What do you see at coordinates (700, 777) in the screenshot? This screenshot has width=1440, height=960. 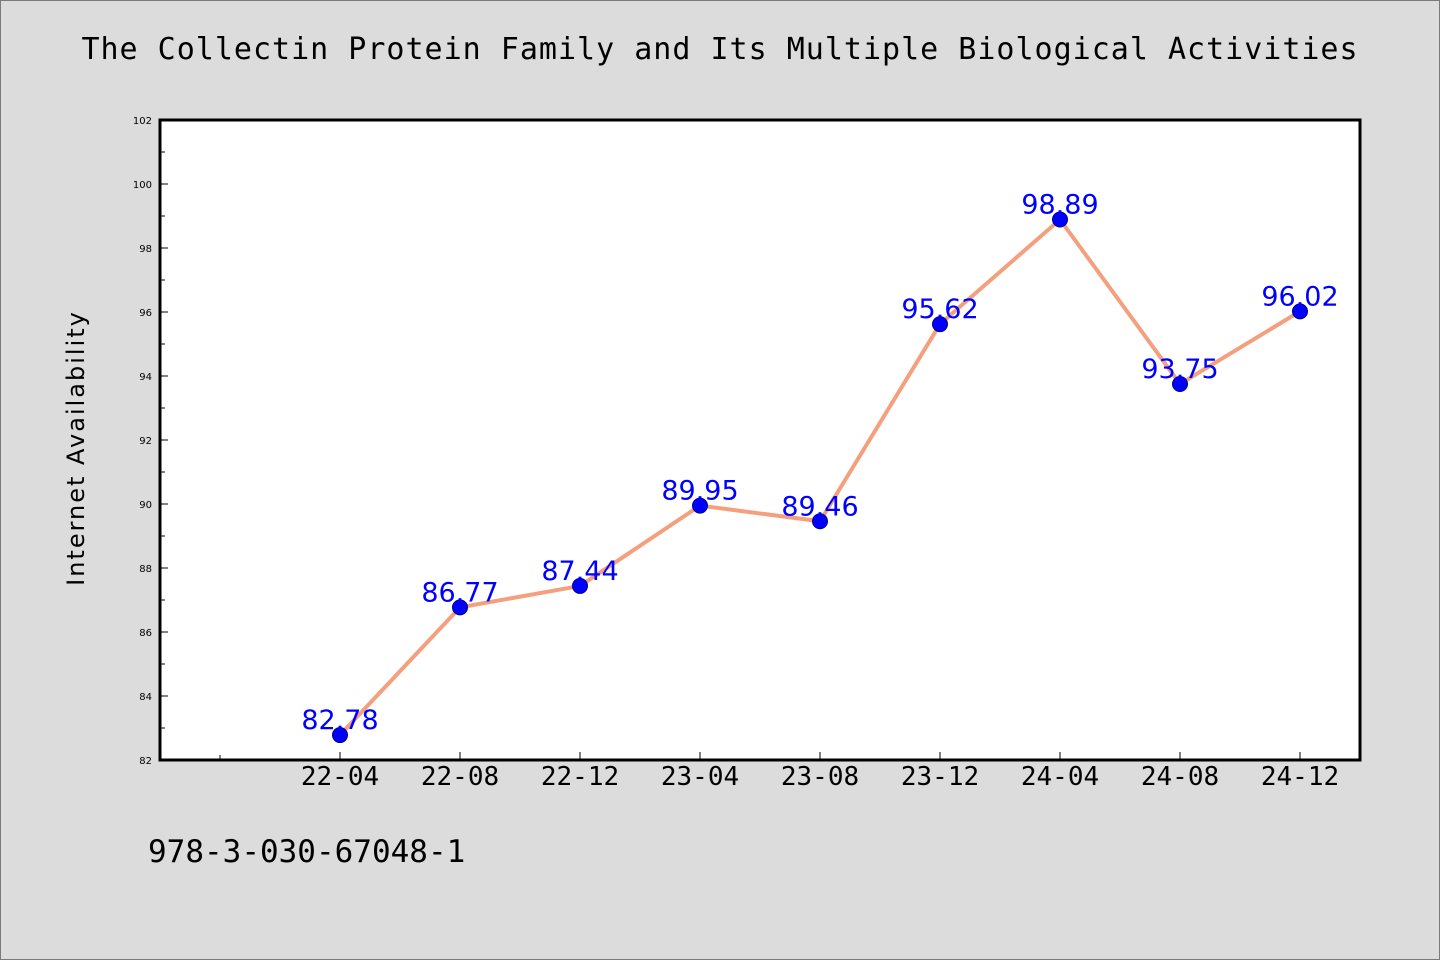 I see `x-tick-label: 23-04` at bounding box center [700, 777].